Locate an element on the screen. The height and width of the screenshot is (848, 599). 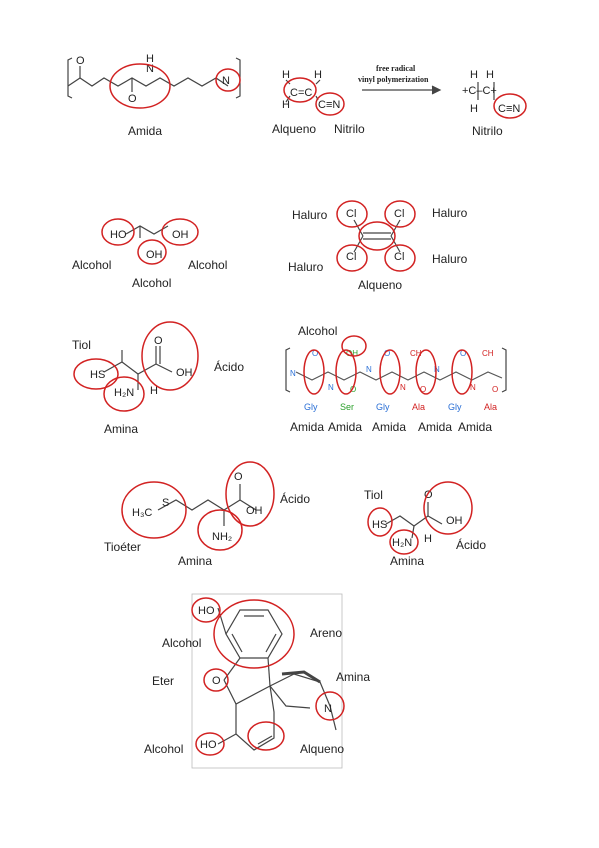
label-halide-tr: Haluro is located at coordinates (450, 213).